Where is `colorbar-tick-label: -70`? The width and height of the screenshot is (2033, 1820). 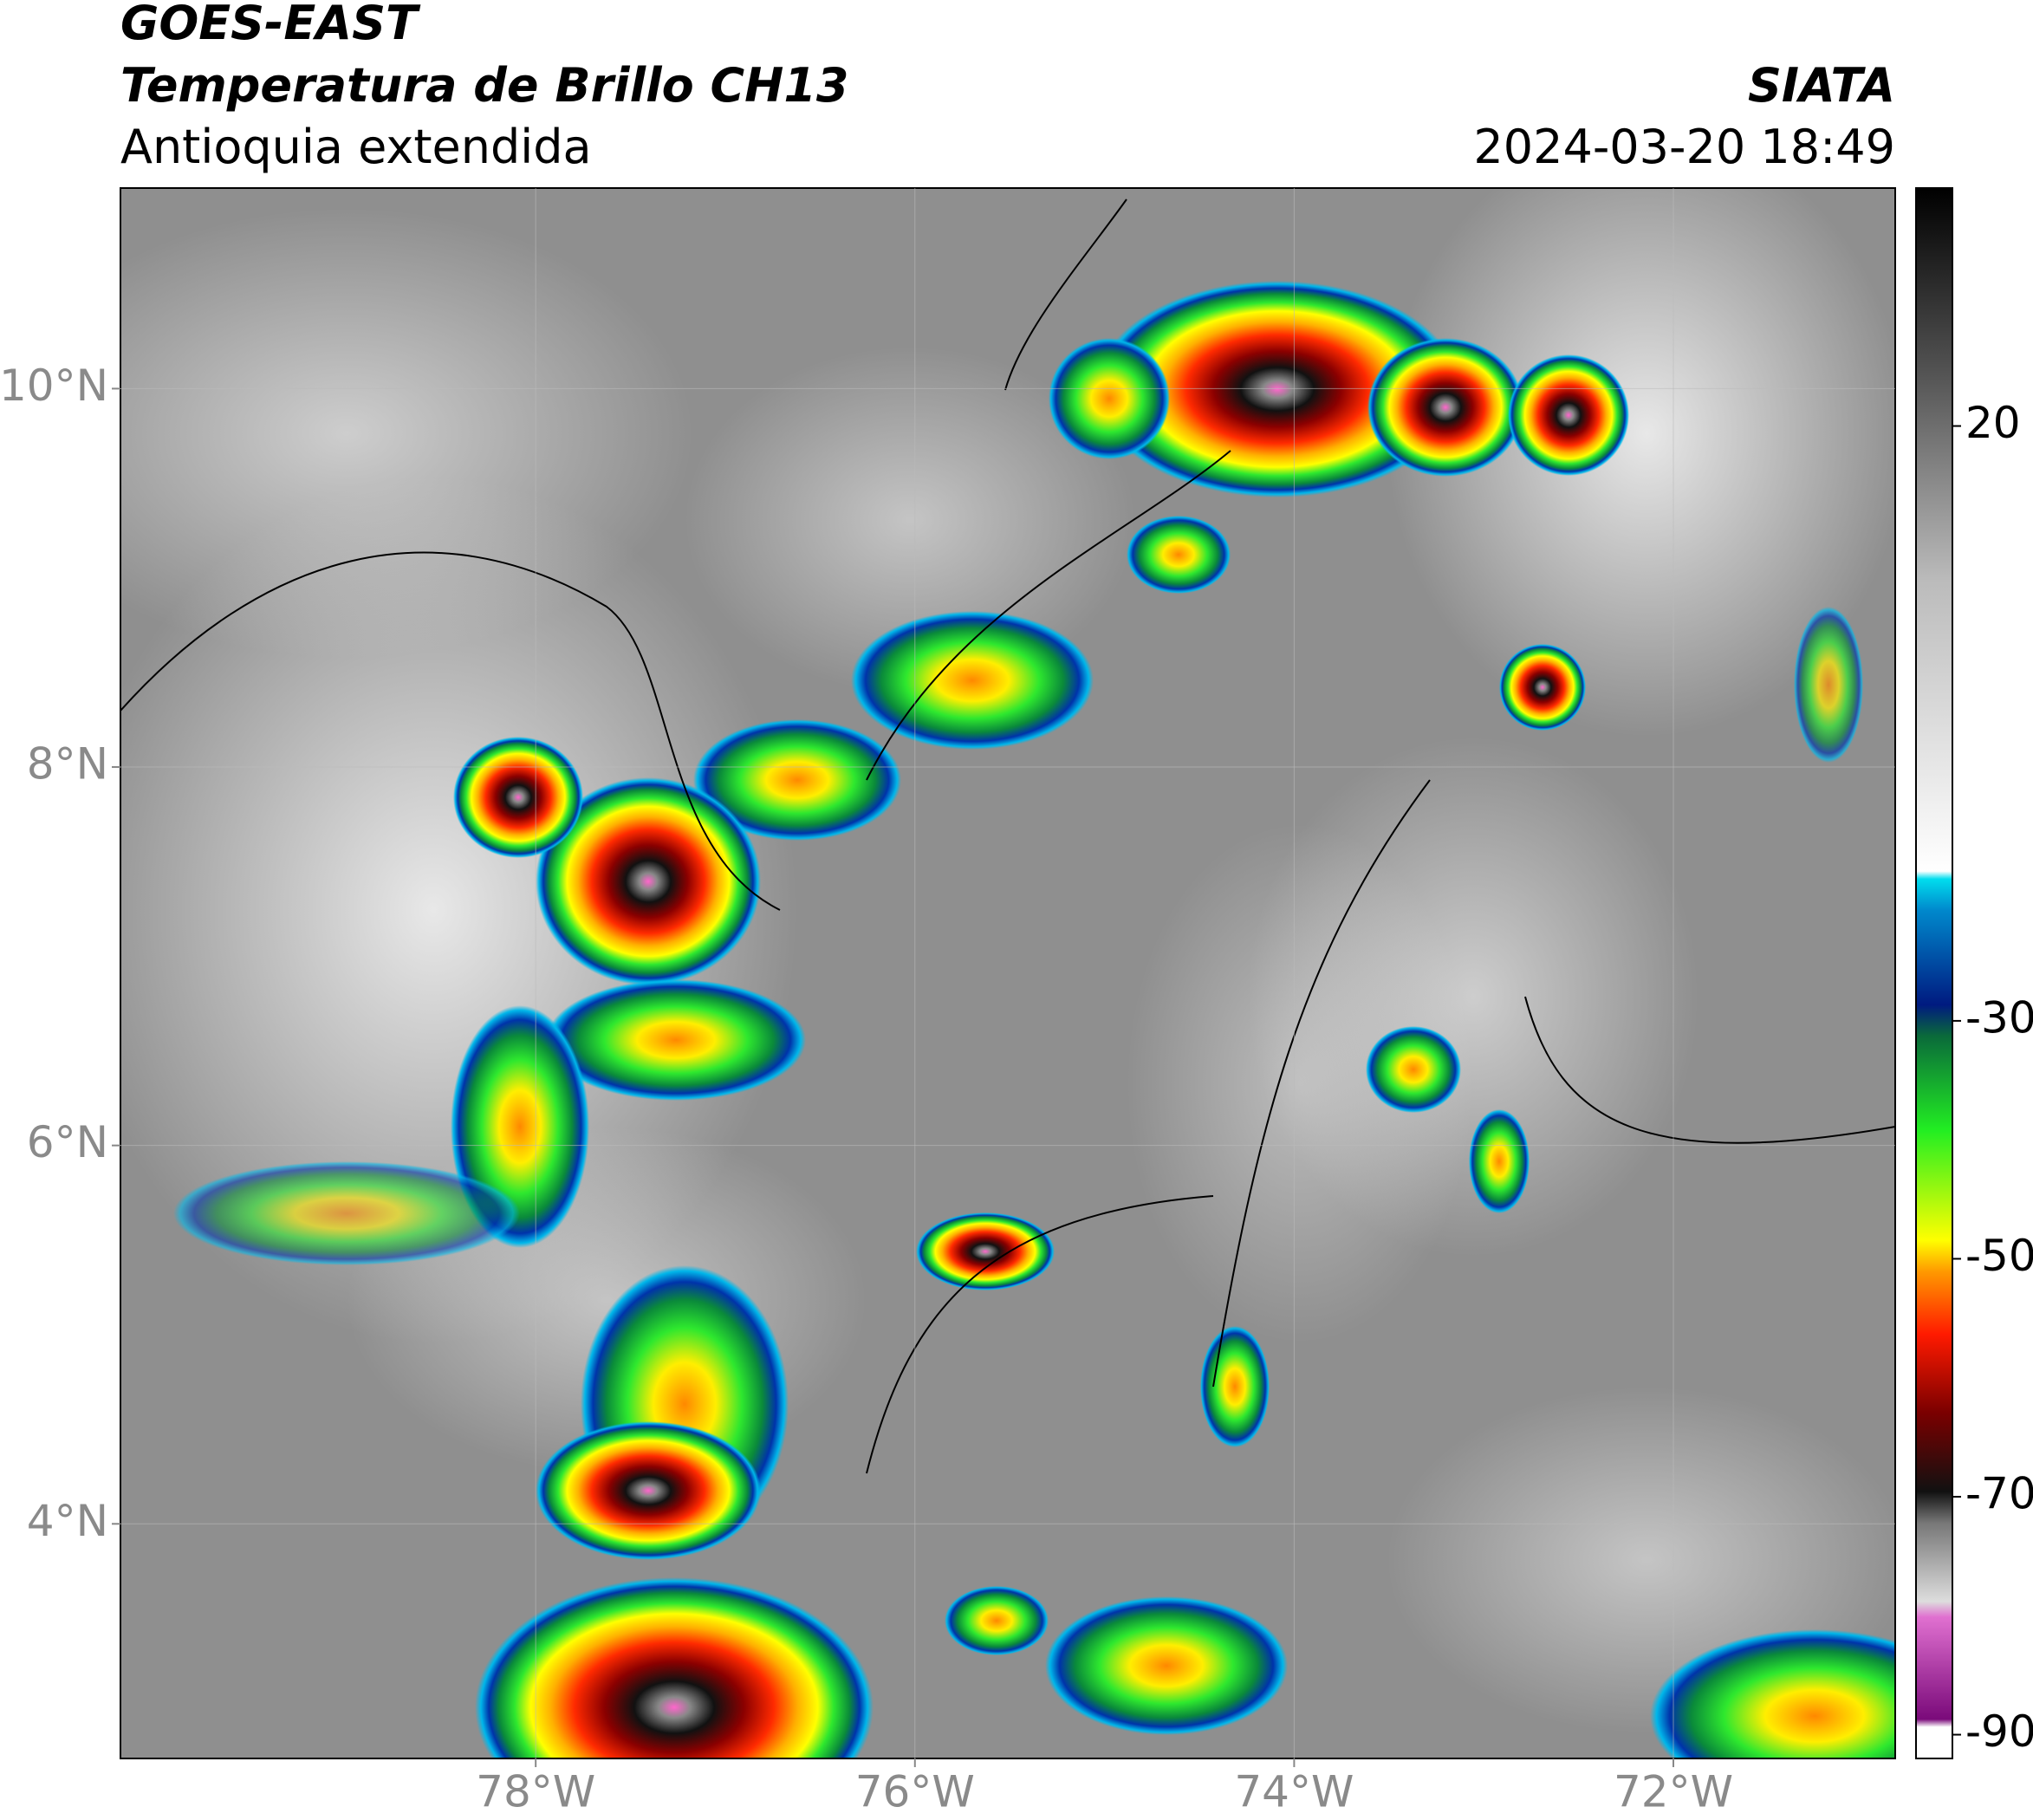
colorbar-tick-label: -70 is located at coordinates (1999, 1494).